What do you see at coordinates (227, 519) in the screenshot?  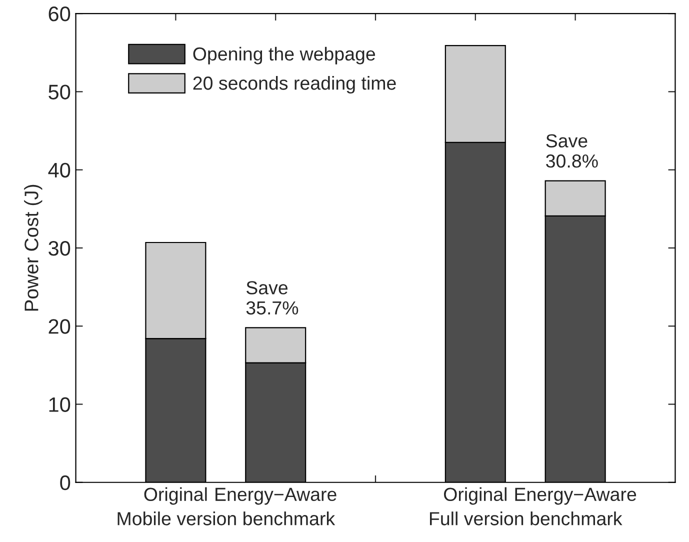 I see `text: Mobile version benchmark` at bounding box center [227, 519].